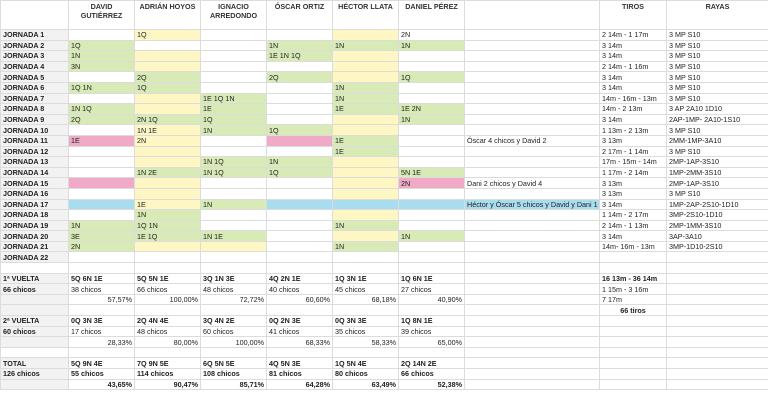 The height and width of the screenshot is (413, 768). Describe the element at coordinates (717, 172) in the screenshot. I see `rayas-cell: 1MP-2MM-3S10` at that location.